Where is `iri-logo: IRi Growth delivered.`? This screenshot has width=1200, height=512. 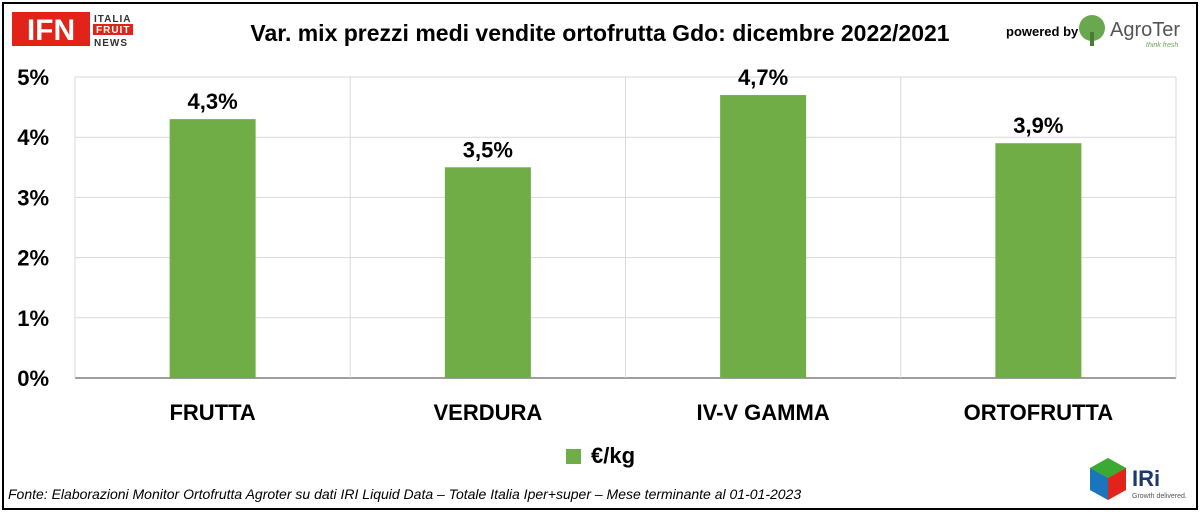 iri-logo: IRi Growth delivered. is located at coordinates (1138, 479).